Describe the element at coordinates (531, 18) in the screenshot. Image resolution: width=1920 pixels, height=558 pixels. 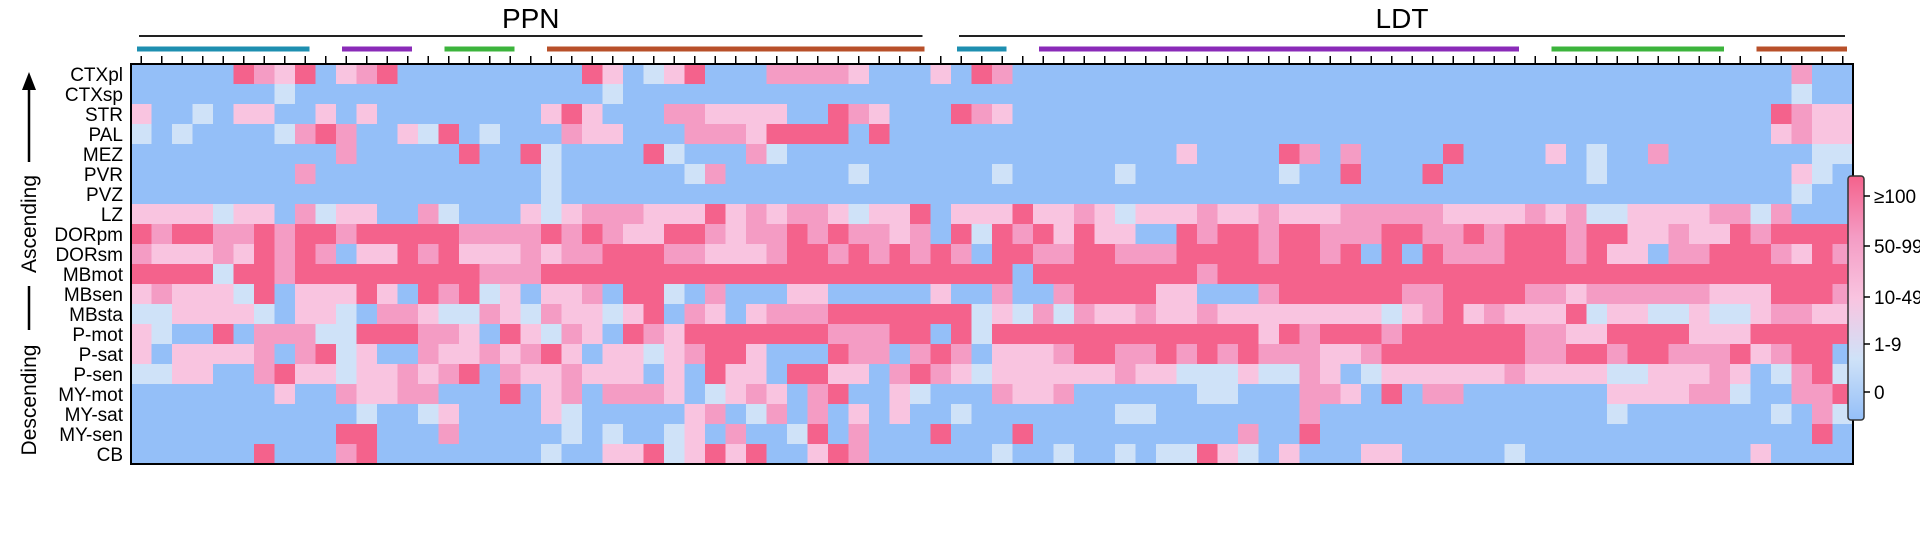
I see `group-label: PPN` at that location.